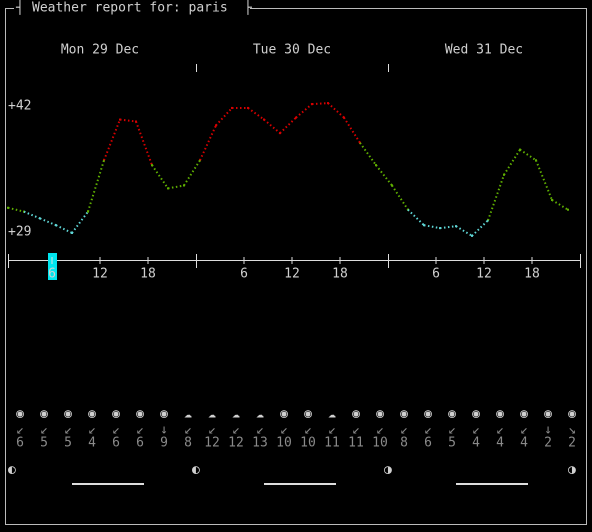 The height and width of the screenshot is (532, 592). What do you see at coordinates (164, 443) in the screenshot?
I see `wind-speed: 9` at bounding box center [164, 443].